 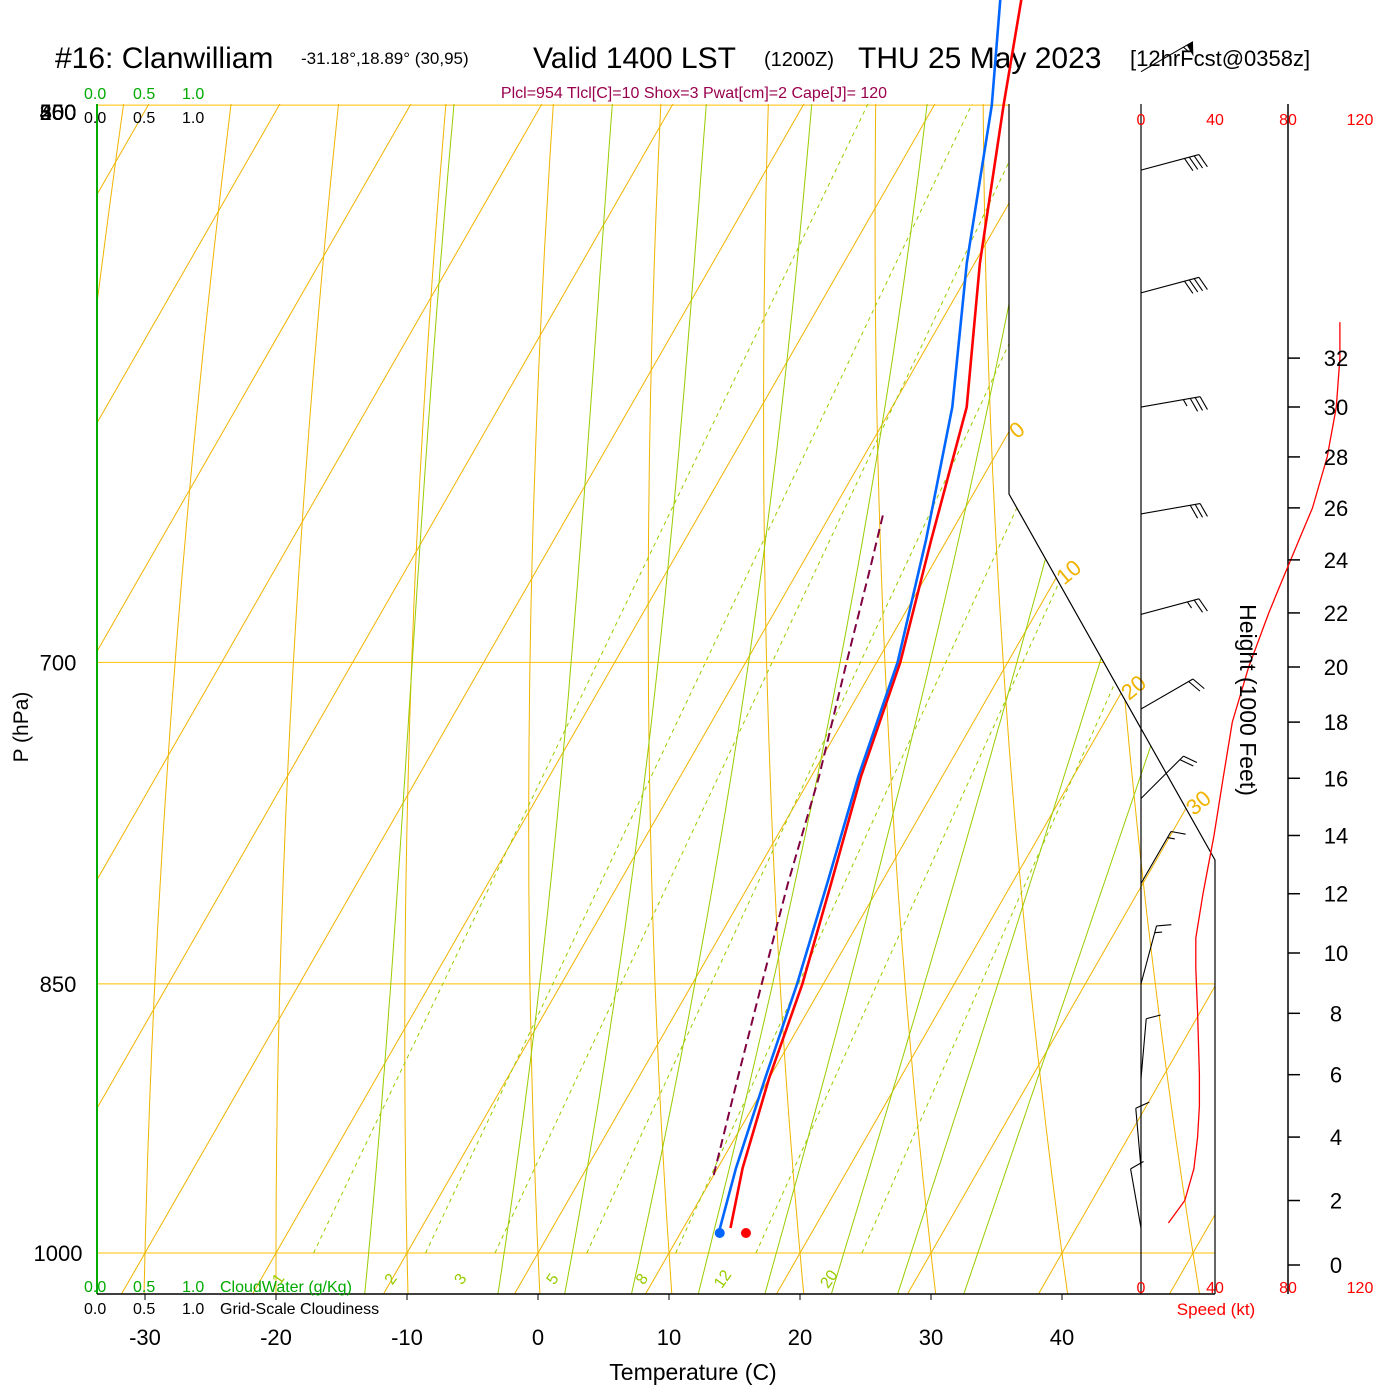 What do you see at coordinates (145, 1337) in the screenshot?
I see `temperature-tick-label: -30` at bounding box center [145, 1337].